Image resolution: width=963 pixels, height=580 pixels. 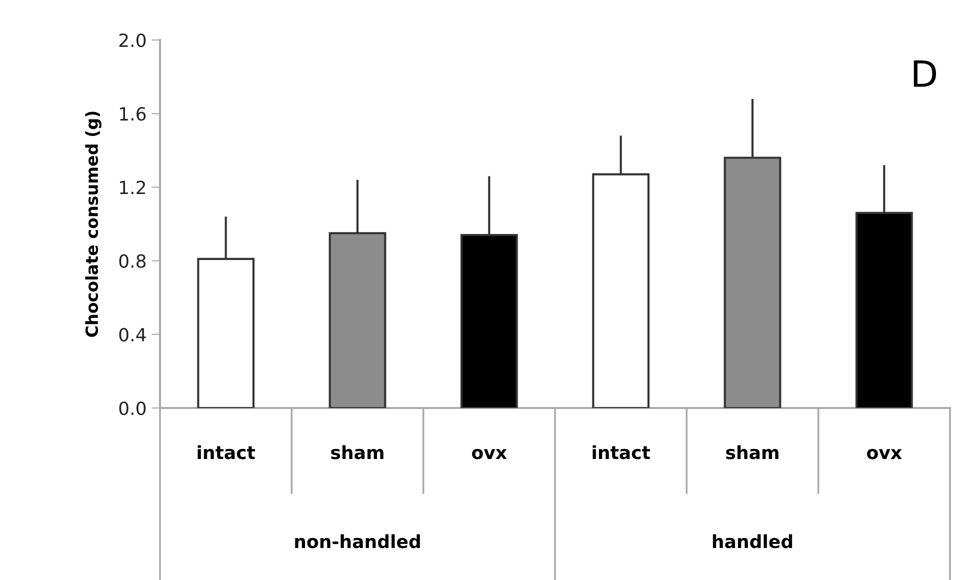 I want to click on y-axis-title: Chocolate consumed (g), so click(x=93, y=224).